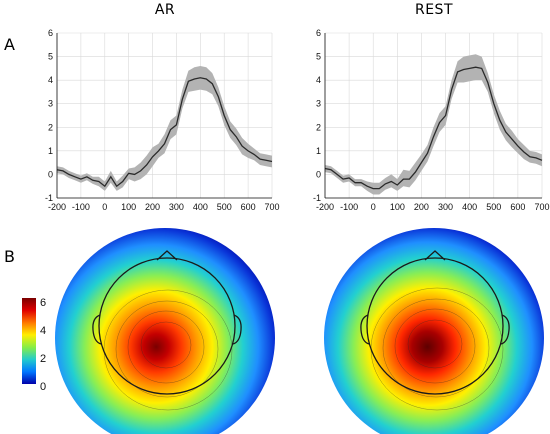  What do you see at coordinates (97, 329) in the screenshot?
I see `left-ear-ar` at bounding box center [97, 329].